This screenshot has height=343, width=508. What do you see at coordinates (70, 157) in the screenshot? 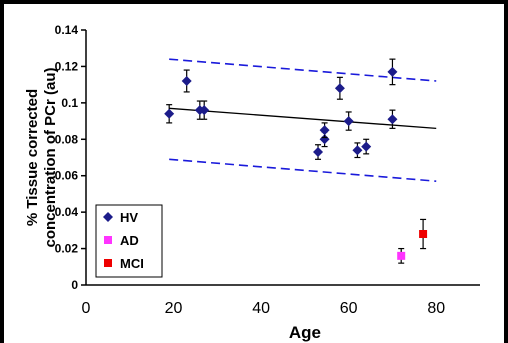
I see `y-axis-ticks: 0 0.02 0.04 0.06 0.08 0.1 0.12 0.14` at bounding box center [70, 157].